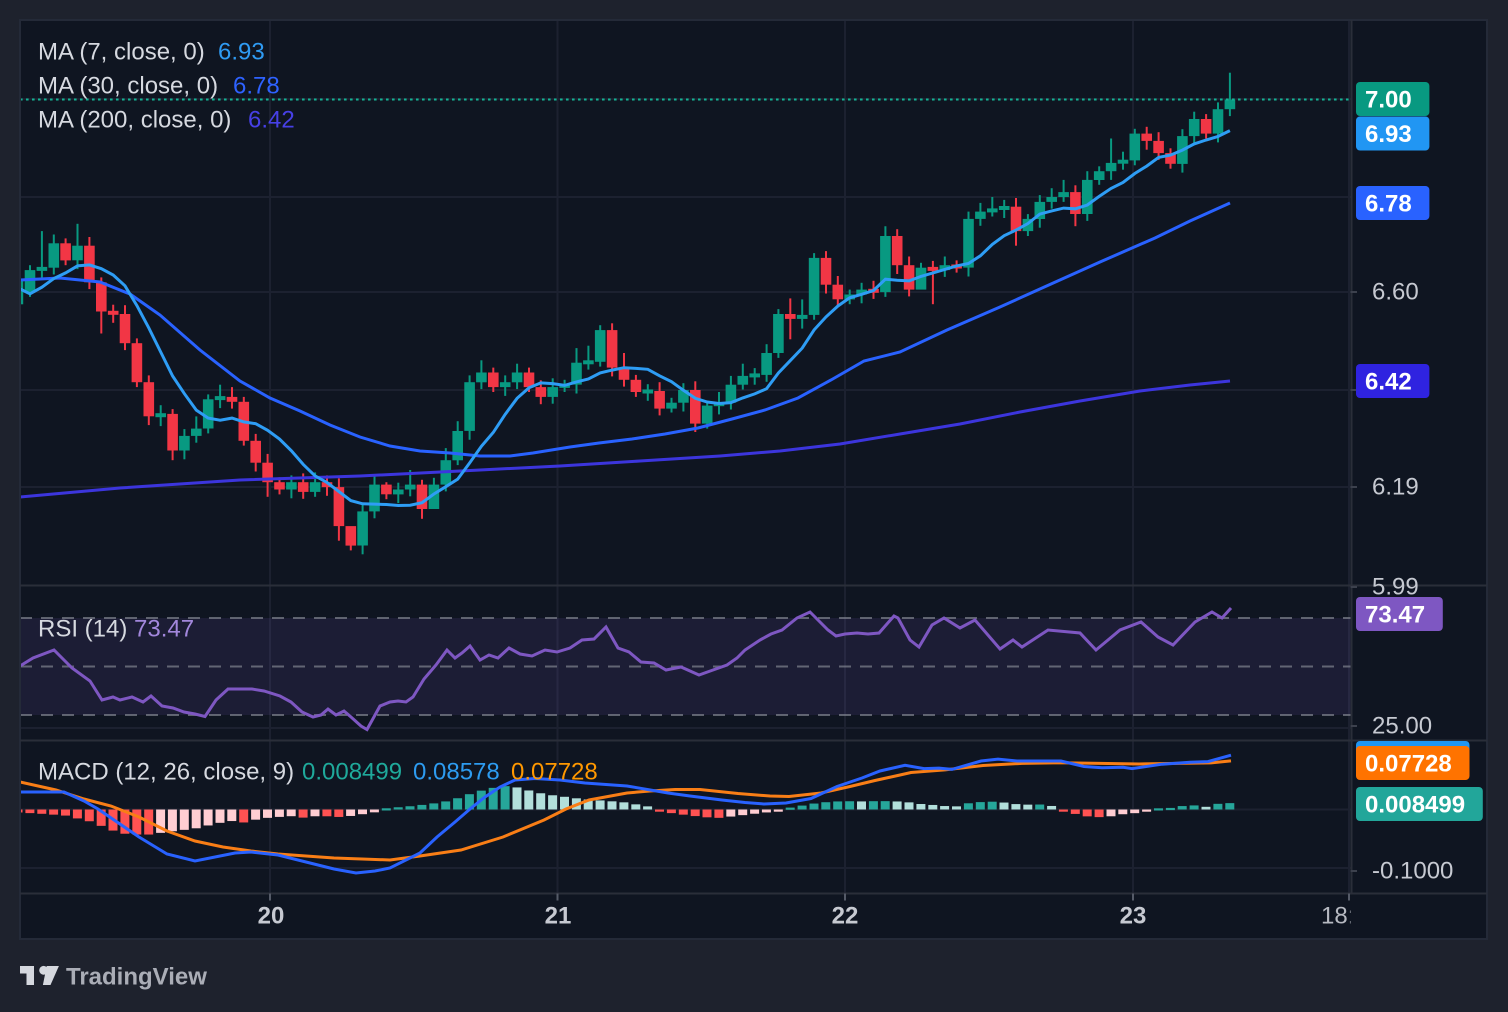  What do you see at coordinates (1133, 916) in the screenshot?
I see `svg-text: 23` at bounding box center [1133, 916].